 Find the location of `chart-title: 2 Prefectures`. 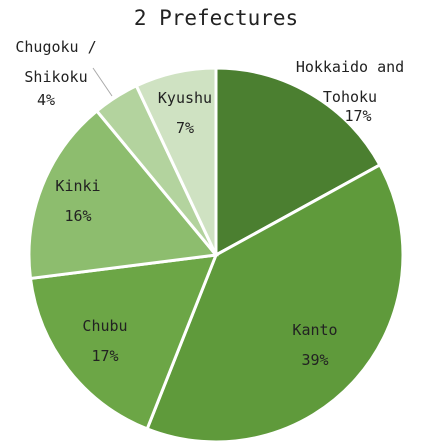

chart-title: 2 Prefectures is located at coordinates (216, 18).